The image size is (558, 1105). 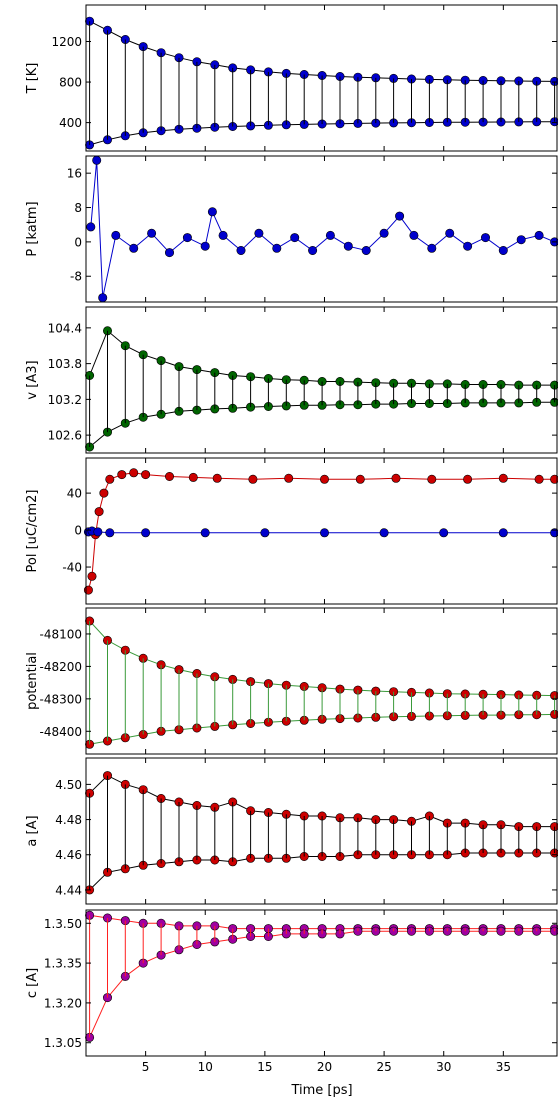 What do you see at coordinates (65, 328) in the screenshot?
I see `y-tick-label: 104.4` at bounding box center [65, 328].